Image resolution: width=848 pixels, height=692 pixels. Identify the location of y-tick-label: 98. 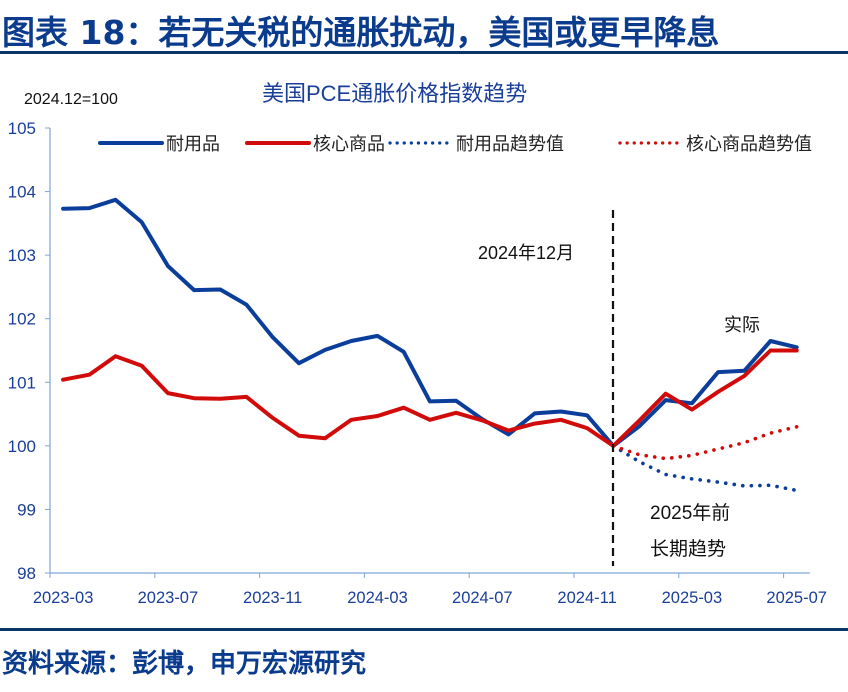
(26, 573).